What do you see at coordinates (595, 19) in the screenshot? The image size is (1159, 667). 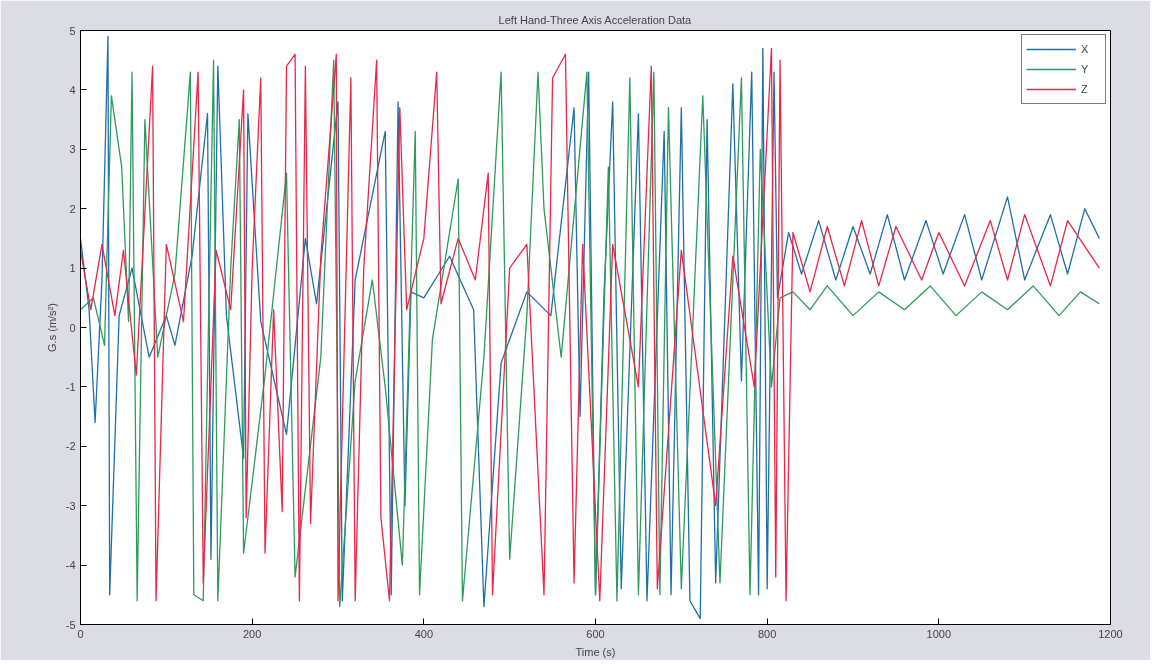 I see `chart-title: Left Hand-Three Axis Acceleration Data` at bounding box center [595, 19].